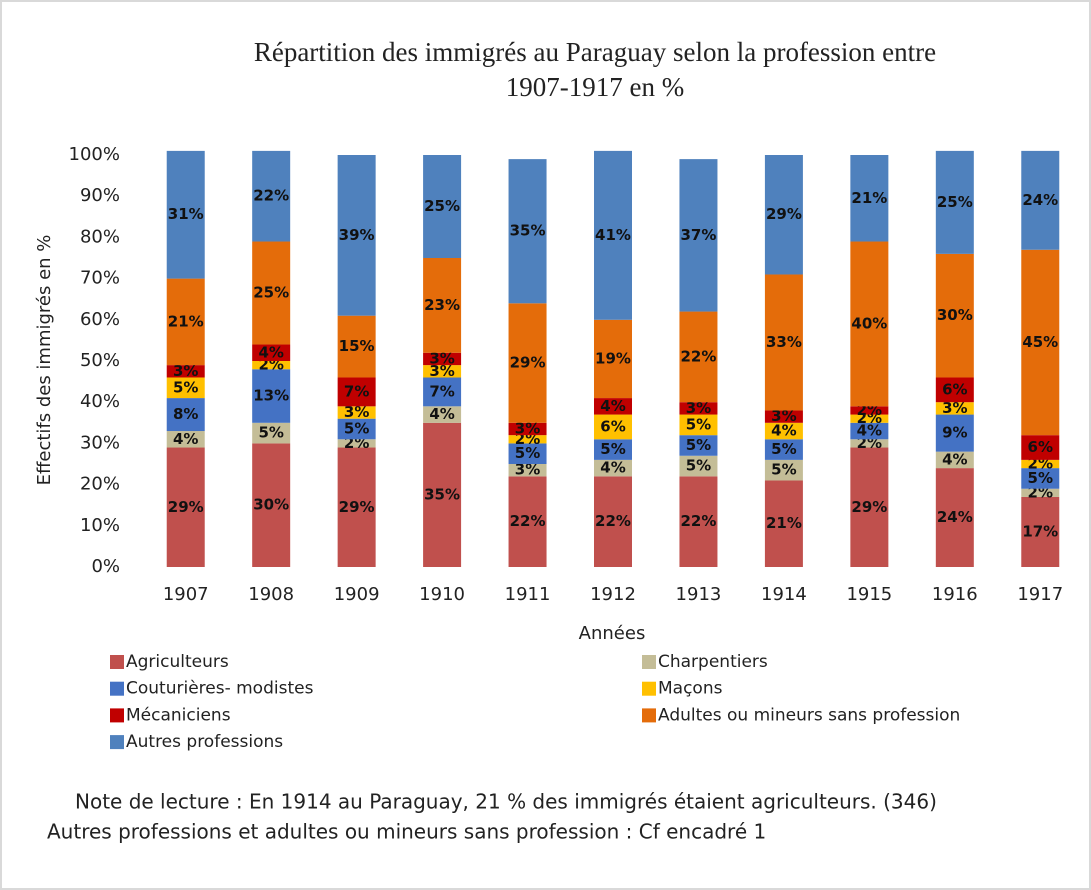  Describe the element at coordinates (357, 594) in the screenshot. I see `x-tick-label: 1909` at that location.